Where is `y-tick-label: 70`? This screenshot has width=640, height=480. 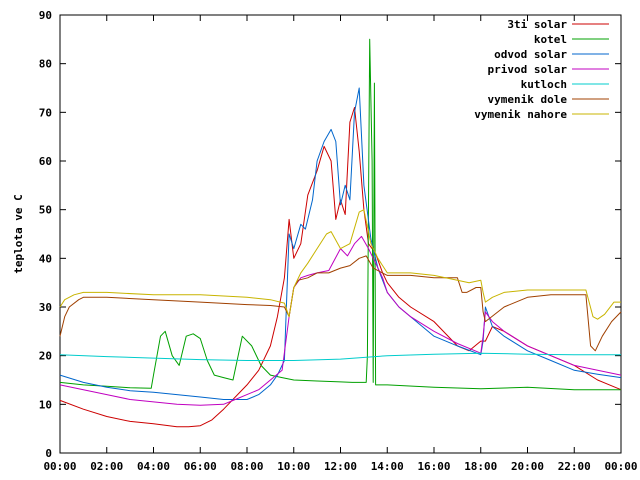
y-tick-label: 70 is located at coordinates (45, 112).